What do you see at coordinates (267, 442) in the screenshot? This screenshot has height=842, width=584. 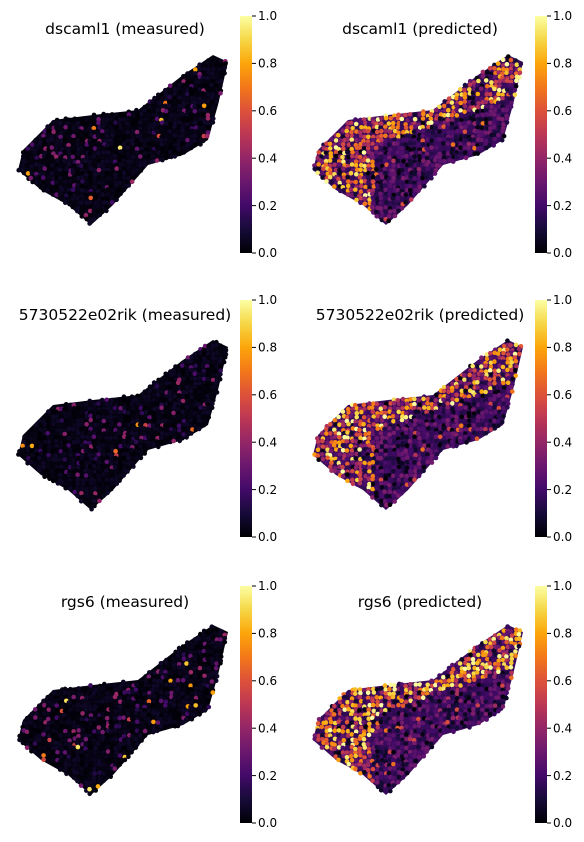 I see `colorbar-tick-label: 0.4` at bounding box center [267, 442].